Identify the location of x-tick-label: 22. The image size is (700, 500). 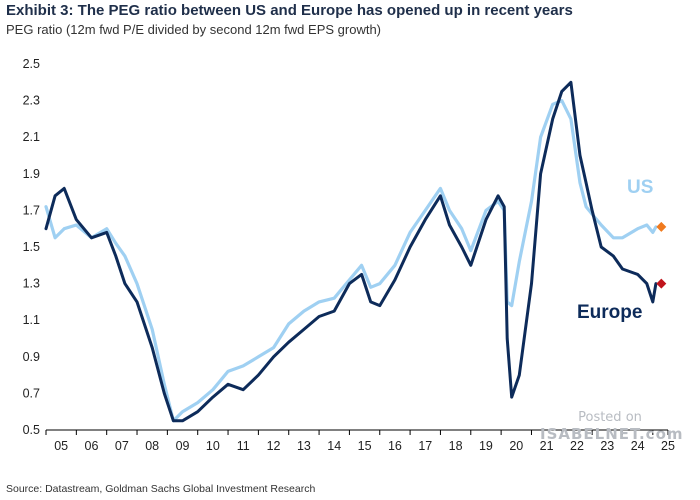
(577, 446).